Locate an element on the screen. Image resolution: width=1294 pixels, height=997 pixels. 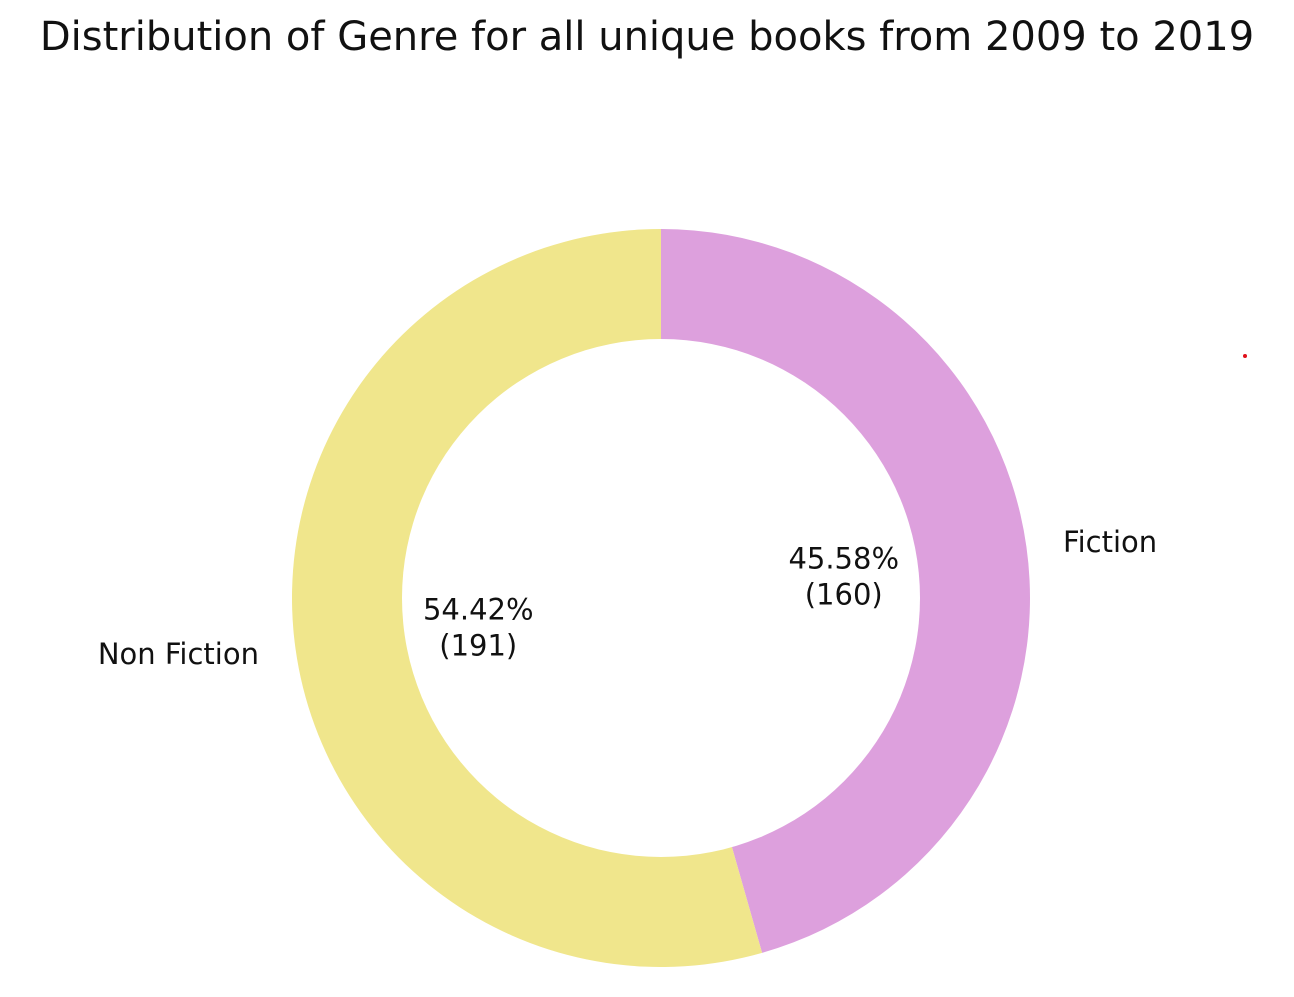
count-label-fiction: (160) is located at coordinates (844, 594).